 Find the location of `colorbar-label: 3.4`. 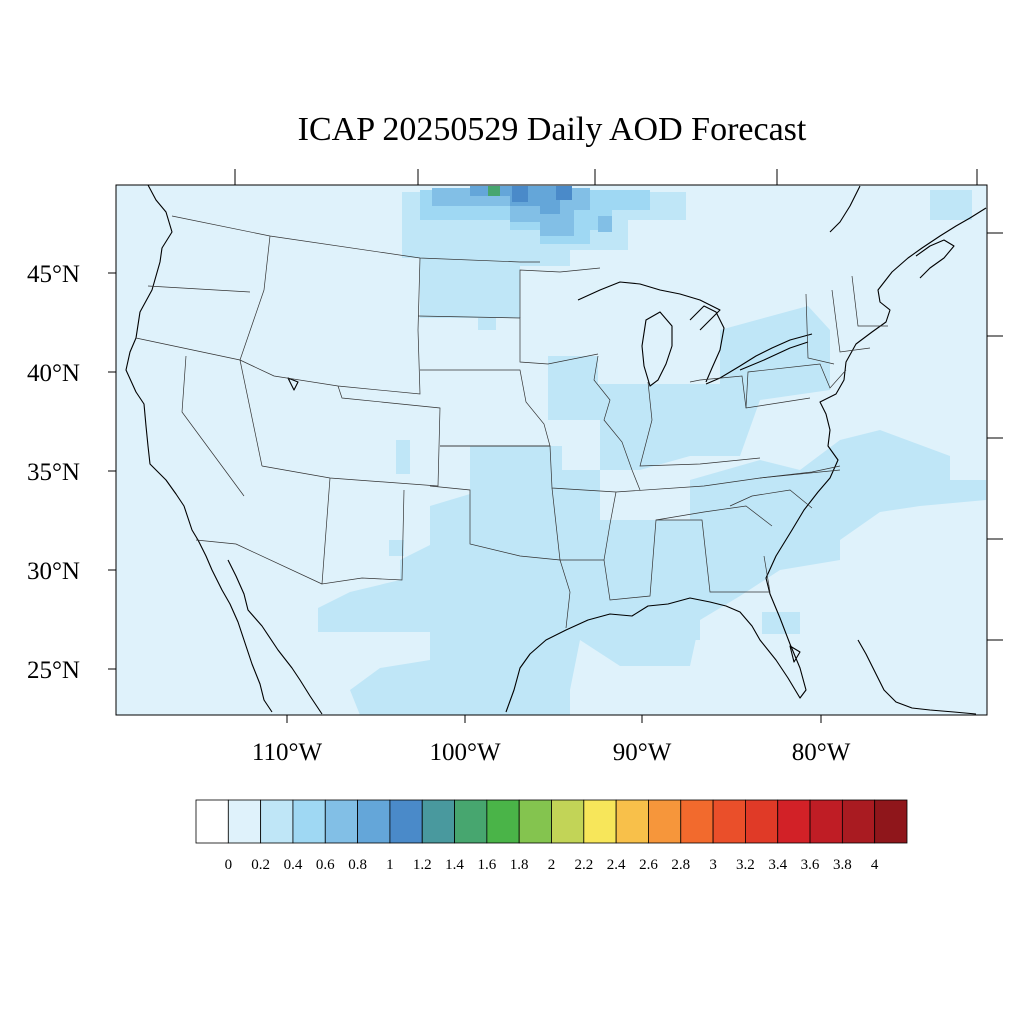

colorbar-label: 3.4 is located at coordinates (777, 865).